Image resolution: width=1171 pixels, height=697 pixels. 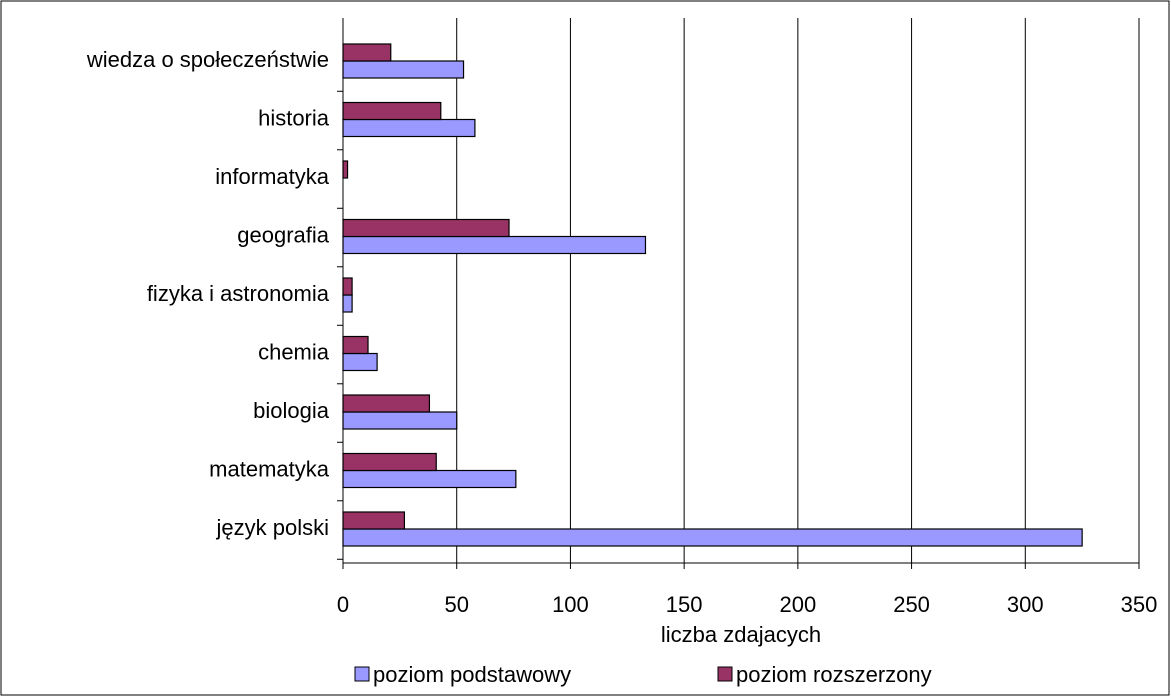 I want to click on y-tick-label: historia, so click(x=294, y=117).